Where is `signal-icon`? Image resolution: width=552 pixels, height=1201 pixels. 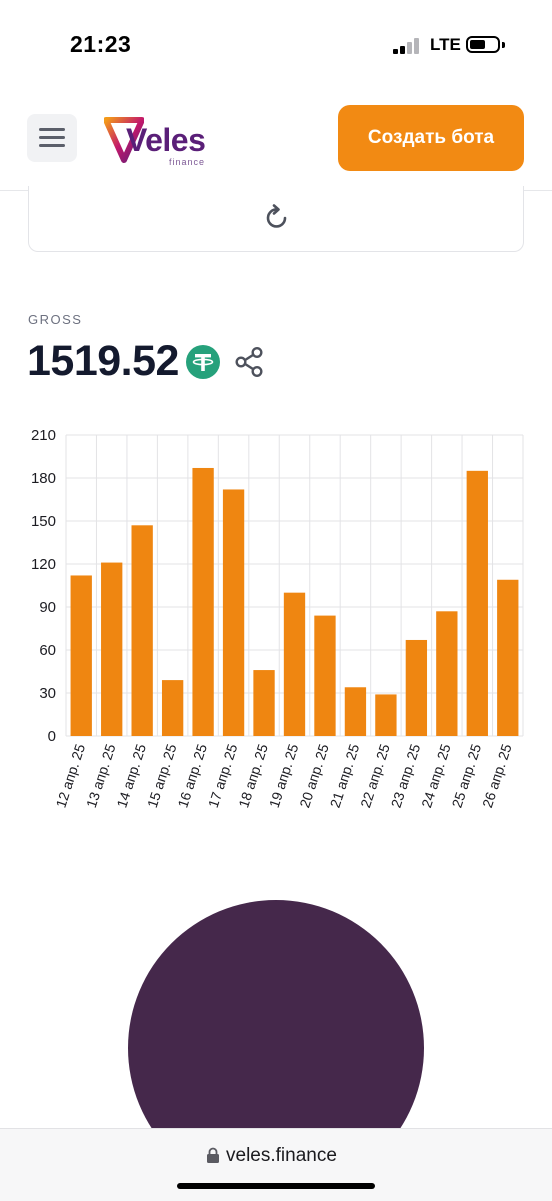
signal-icon is located at coordinates (408, 46).